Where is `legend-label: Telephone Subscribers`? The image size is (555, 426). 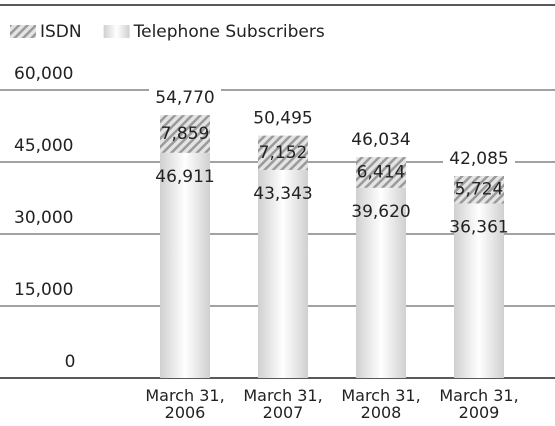
legend-label: Telephone Subscribers is located at coordinates (229, 32).